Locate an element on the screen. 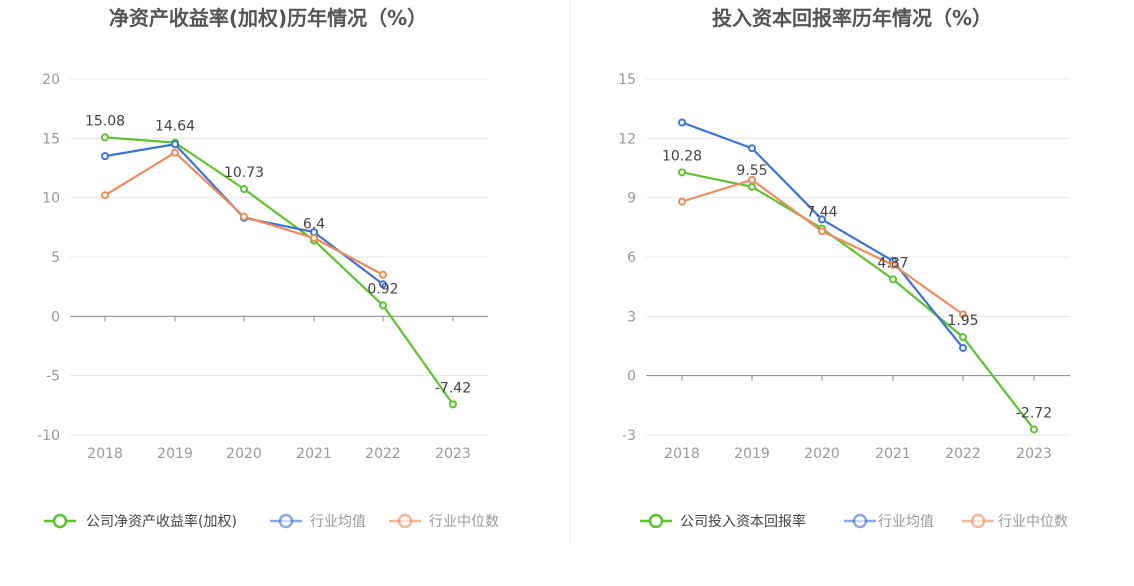 The image size is (1134, 586). data-label: 9.55 is located at coordinates (751, 171).